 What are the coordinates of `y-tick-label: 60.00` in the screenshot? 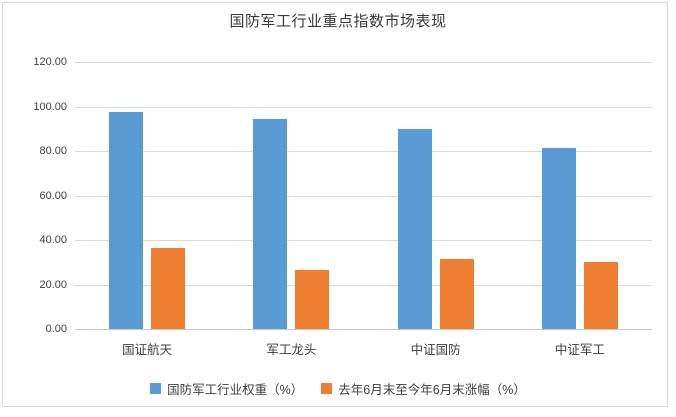 It's located at (53, 195).